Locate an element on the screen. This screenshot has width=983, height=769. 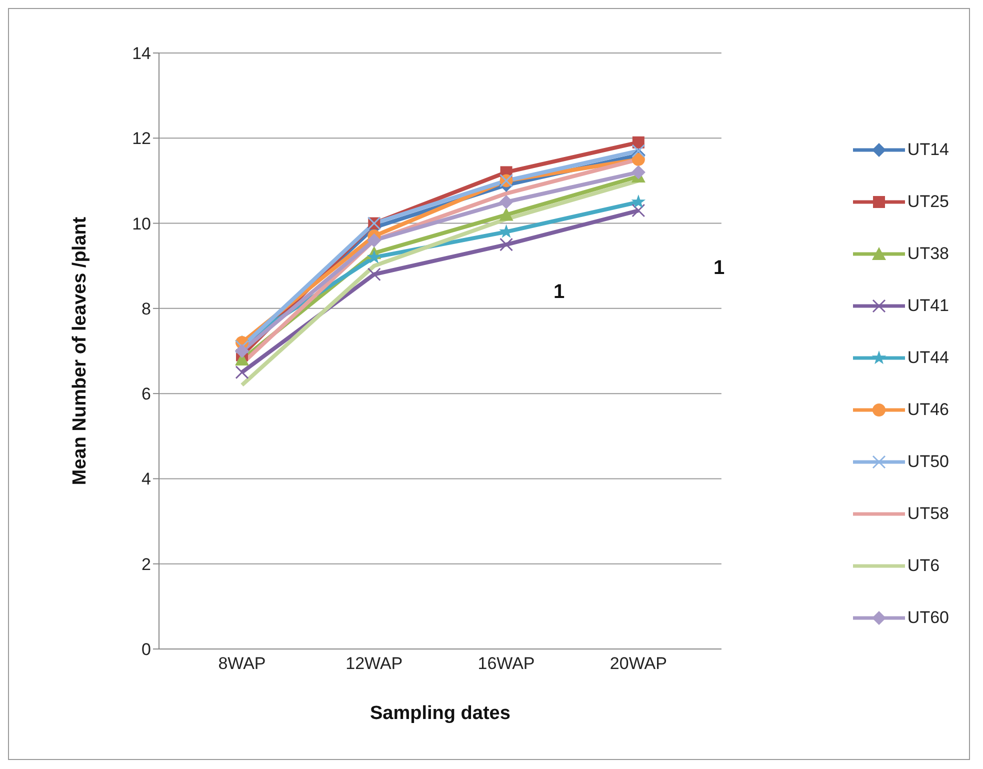
y-tick-label: 0 is located at coordinates (146, 650).